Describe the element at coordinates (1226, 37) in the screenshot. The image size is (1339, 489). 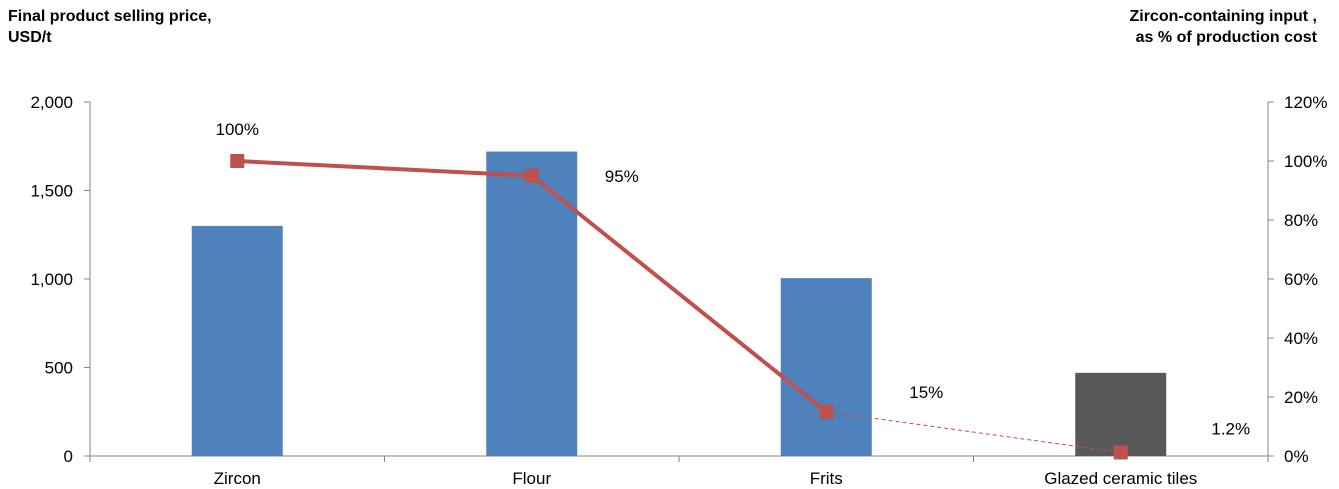
I see `right-axis-title-line2: as % of production cost` at that location.